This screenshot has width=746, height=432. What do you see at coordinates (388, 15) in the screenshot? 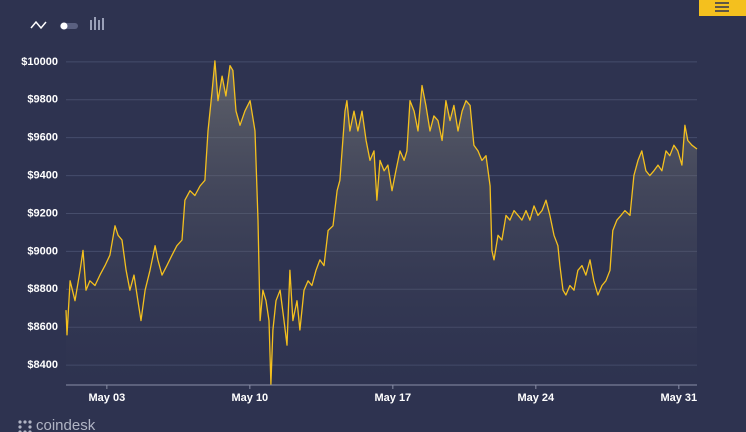
I see `toolbar` at bounding box center [388, 15].